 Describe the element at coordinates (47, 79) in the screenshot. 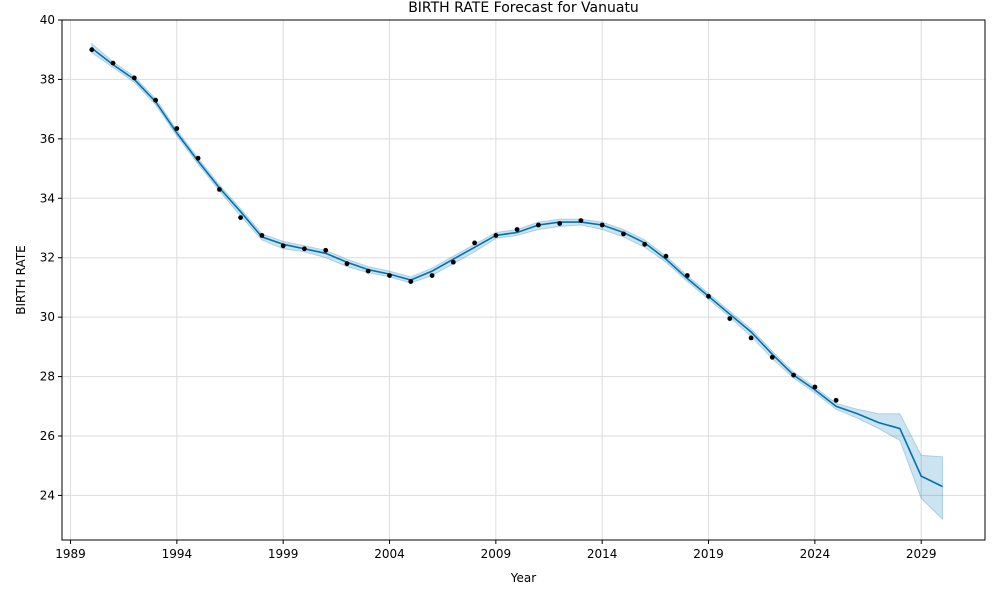

I see `y-tick-label: 38` at that location.